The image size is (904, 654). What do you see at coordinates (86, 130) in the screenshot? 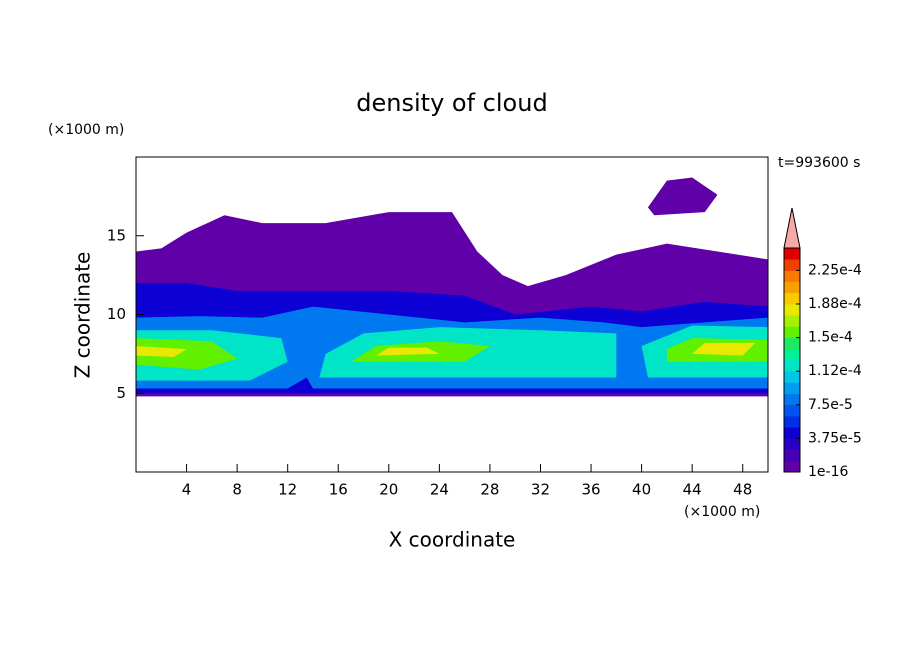
I see `y-unit: (×1000 m)` at bounding box center [86, 130].